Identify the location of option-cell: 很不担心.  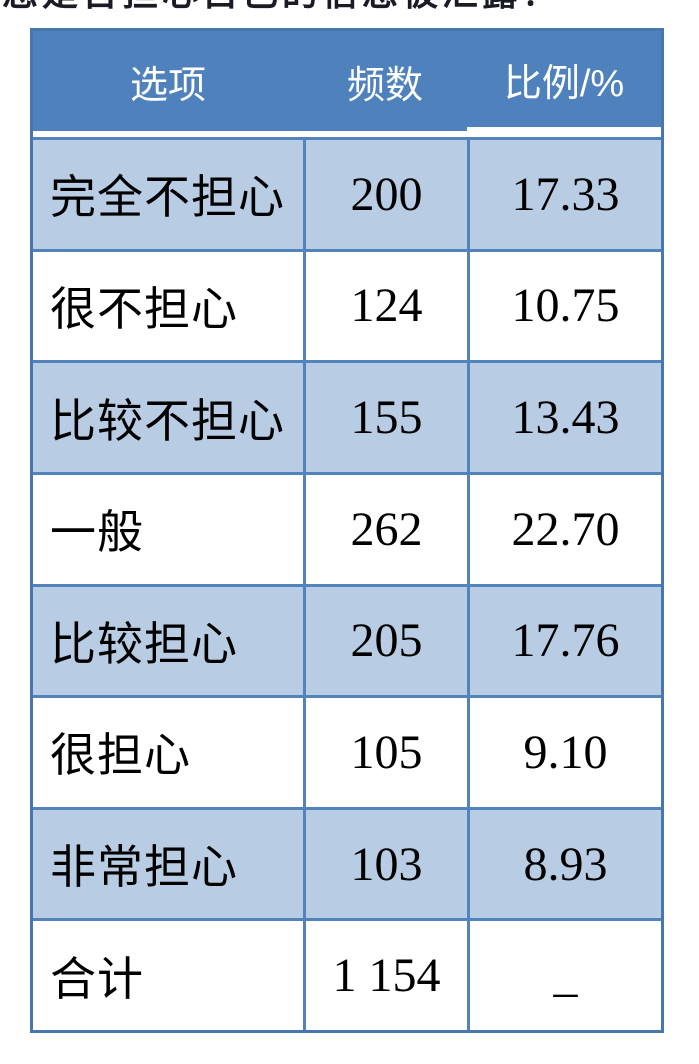
(168, 306).